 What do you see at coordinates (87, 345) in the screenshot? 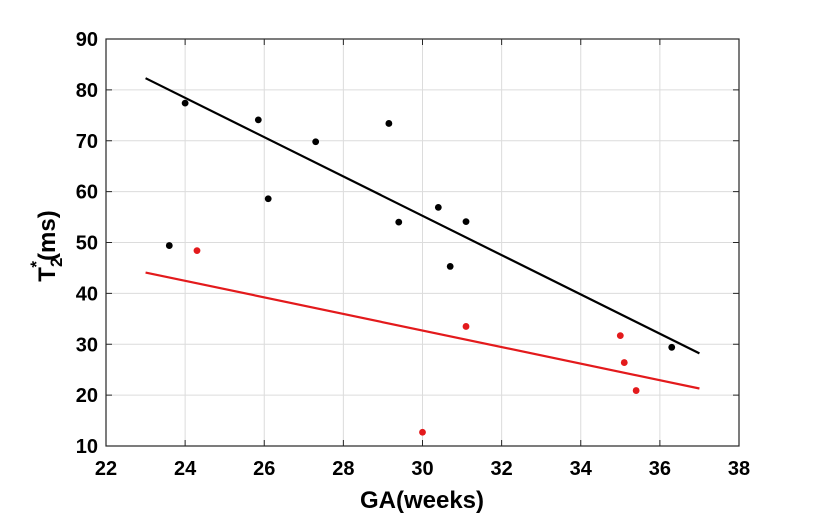
I see `y-tick-label: 30` at bounding box center [87, 345].